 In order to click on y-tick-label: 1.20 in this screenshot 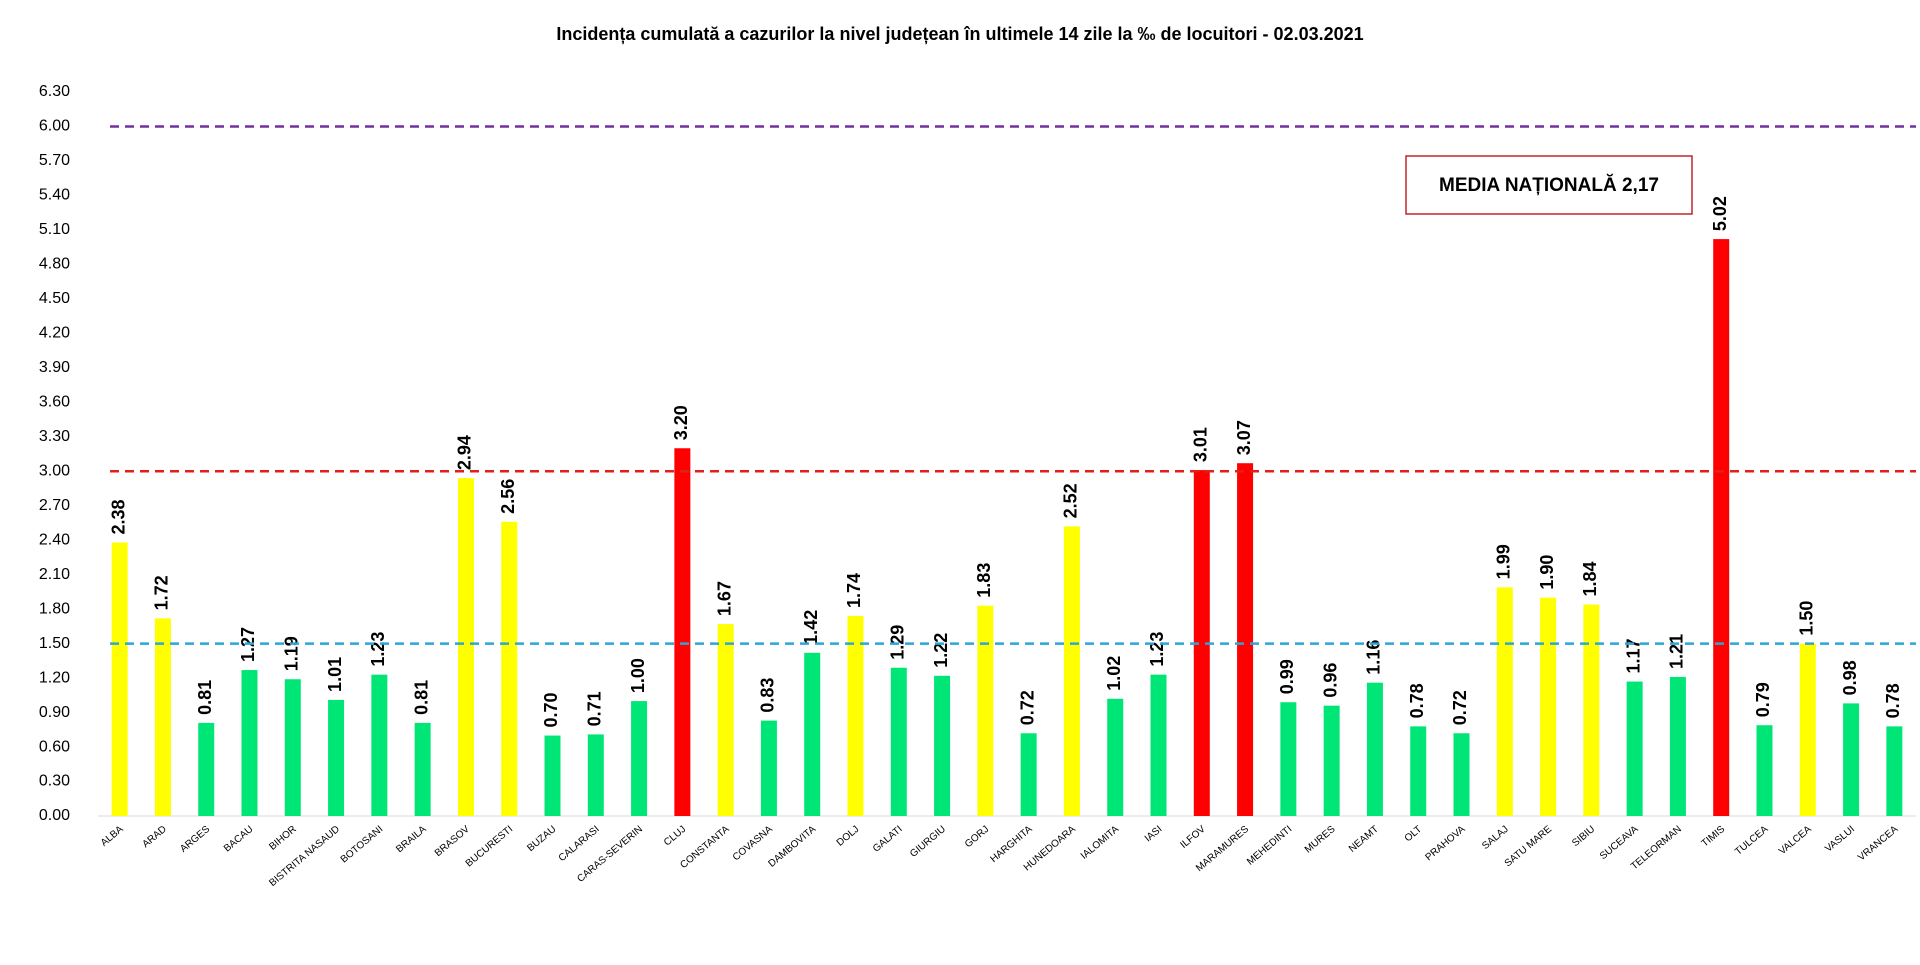, I will do `click(54, 677)`.